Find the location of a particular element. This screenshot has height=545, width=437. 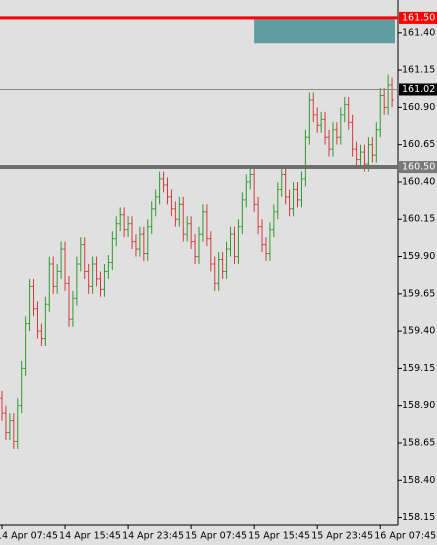

price-label: 161.50 is located at coordinates (418, 17).